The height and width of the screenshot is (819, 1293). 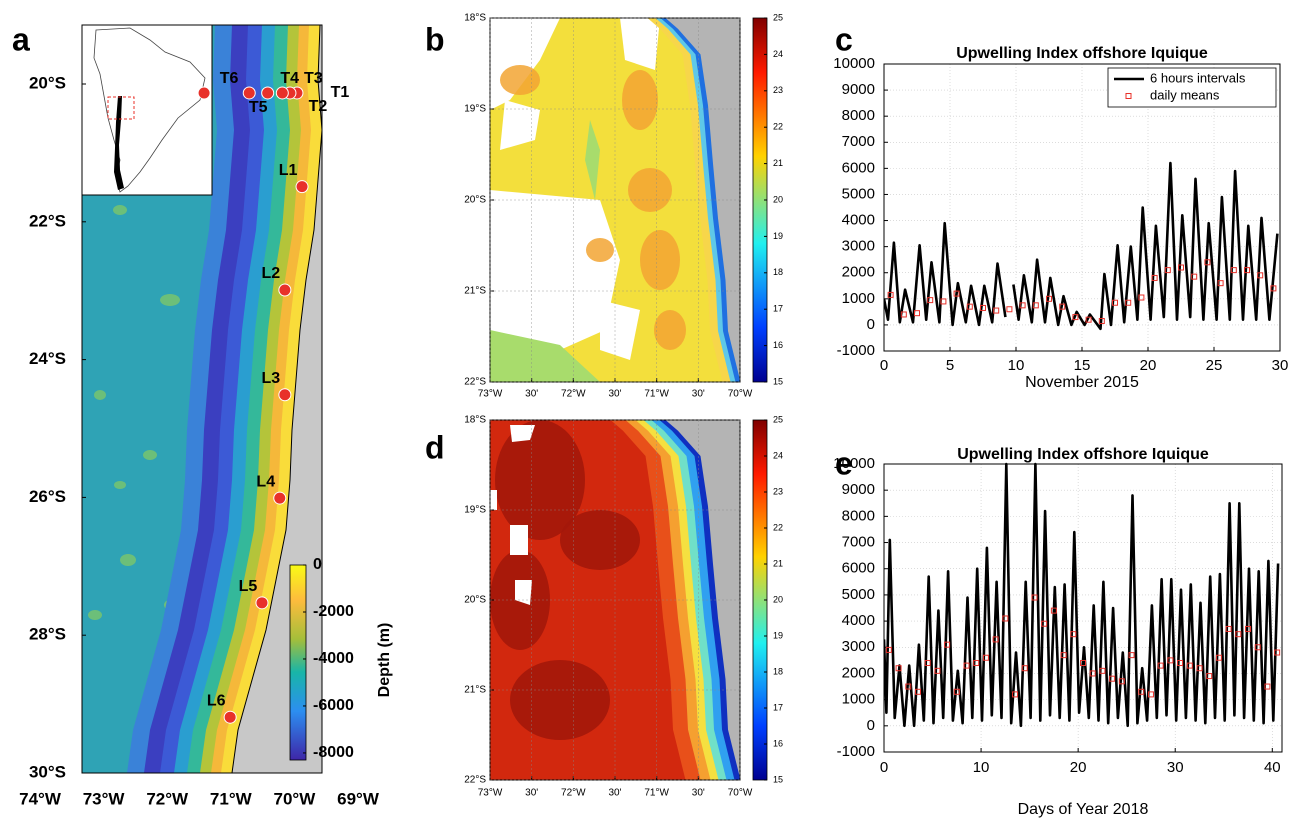 What do you see at coordinates (844, 39) in the screenshot?
I see `panel-letter: c` at bounding box center [844, 39].